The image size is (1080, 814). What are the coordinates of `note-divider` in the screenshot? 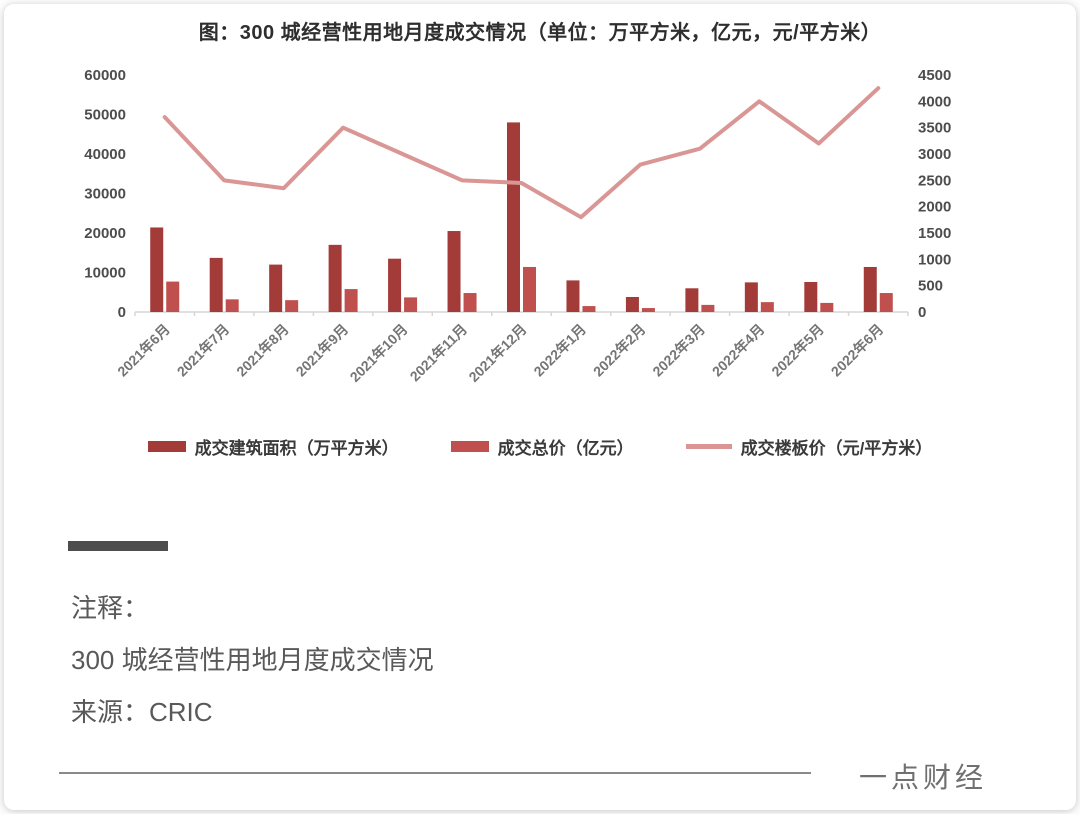 It's located at (118, 546).